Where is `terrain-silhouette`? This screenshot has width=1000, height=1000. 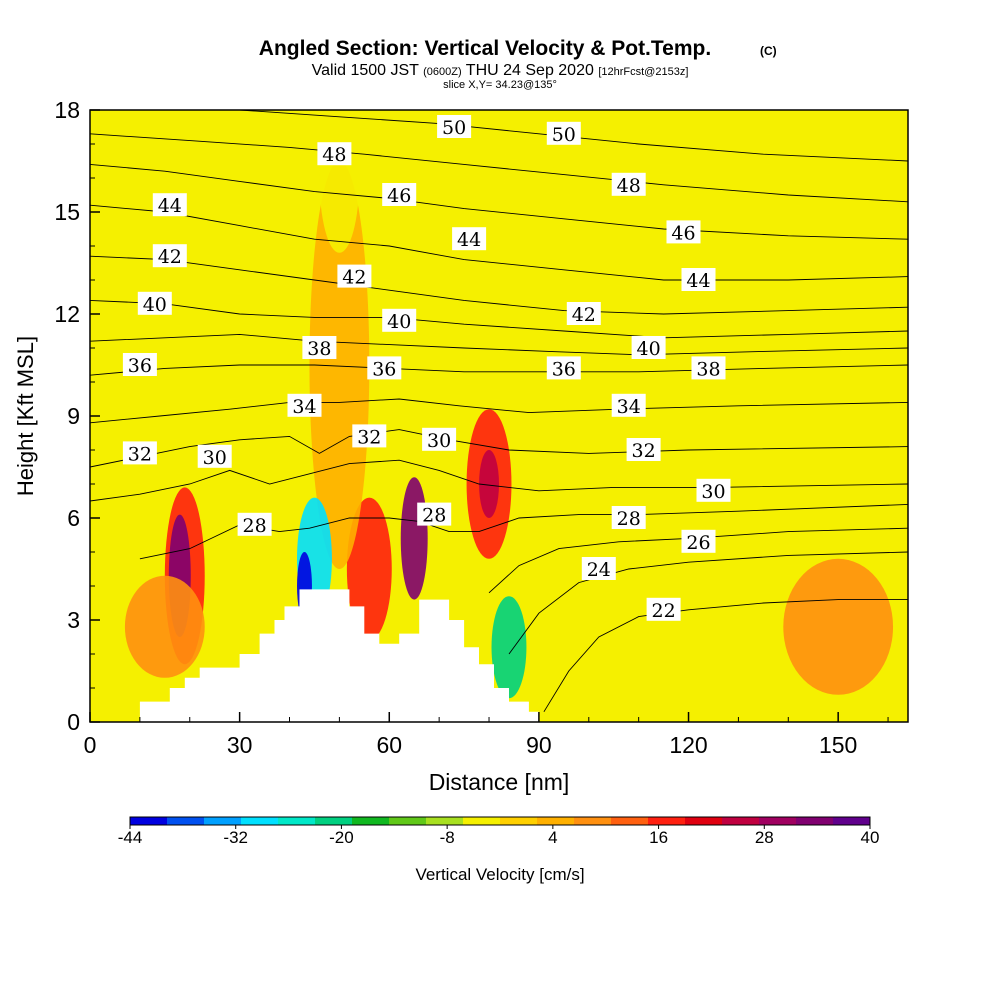
terrain-silhouette is located at coordinates (499, 655).